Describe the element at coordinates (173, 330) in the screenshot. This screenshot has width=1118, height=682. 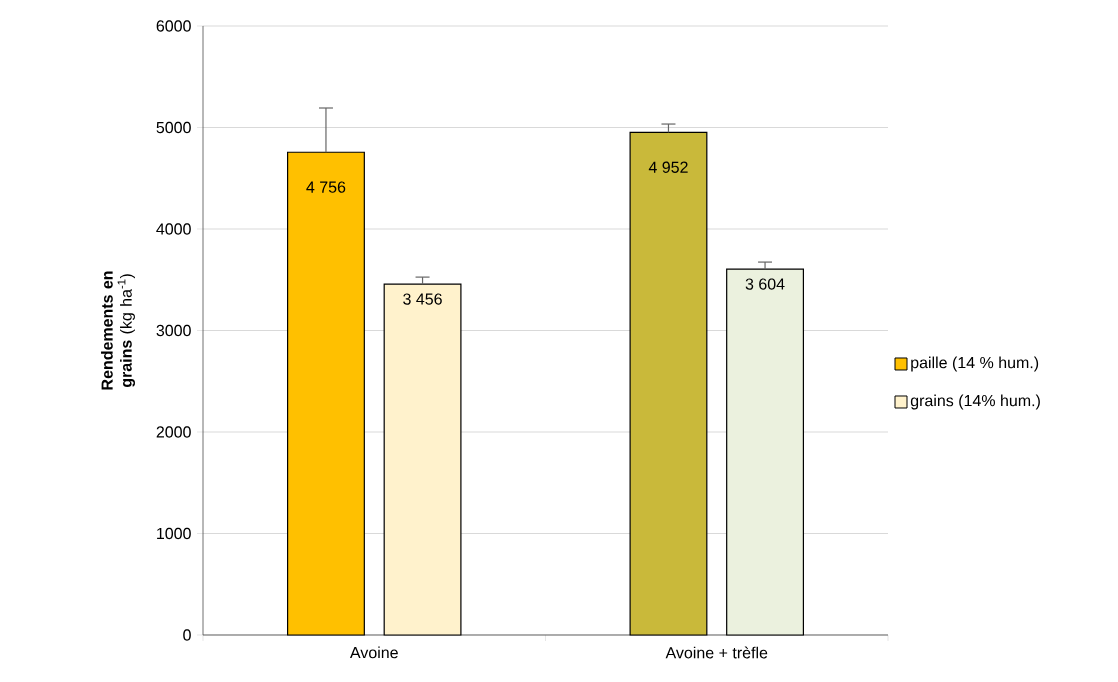
I see `y-tick-label: 3000` at that location.